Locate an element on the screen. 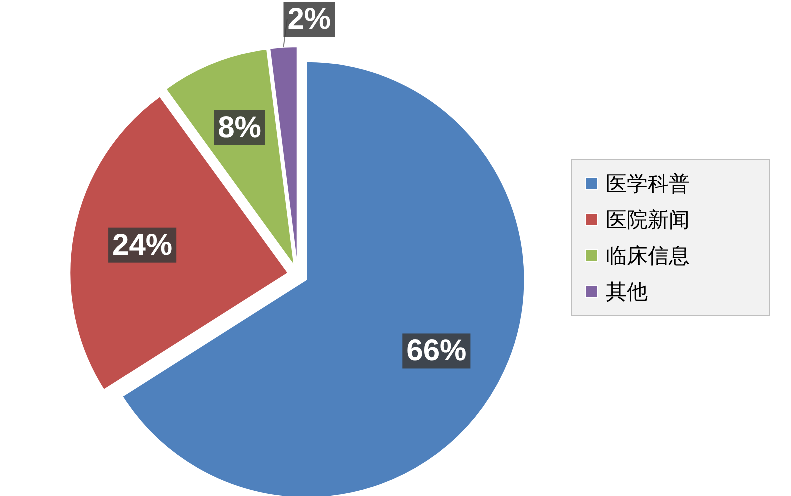  data-label: 2% is located at coordinates (310, 19).